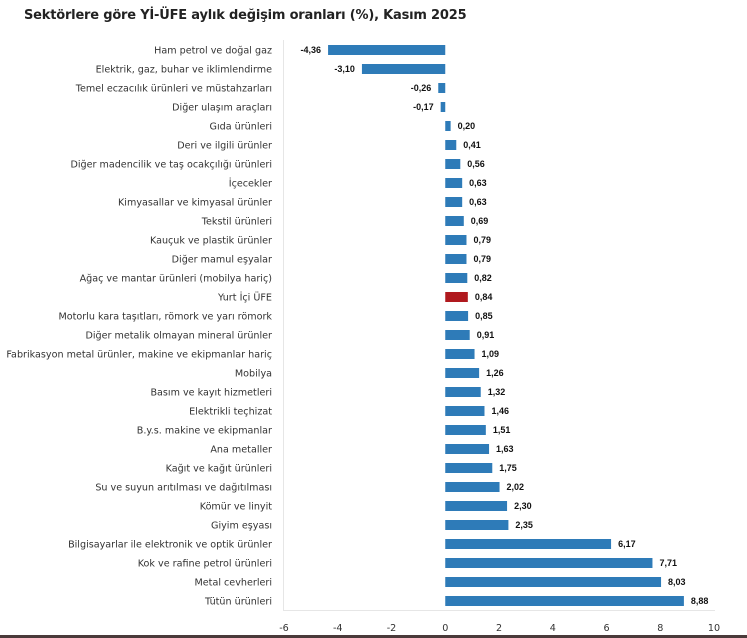 The image size is (747, 638). I want to click on category-label: Gıda ürünleri, so click(241, 127).